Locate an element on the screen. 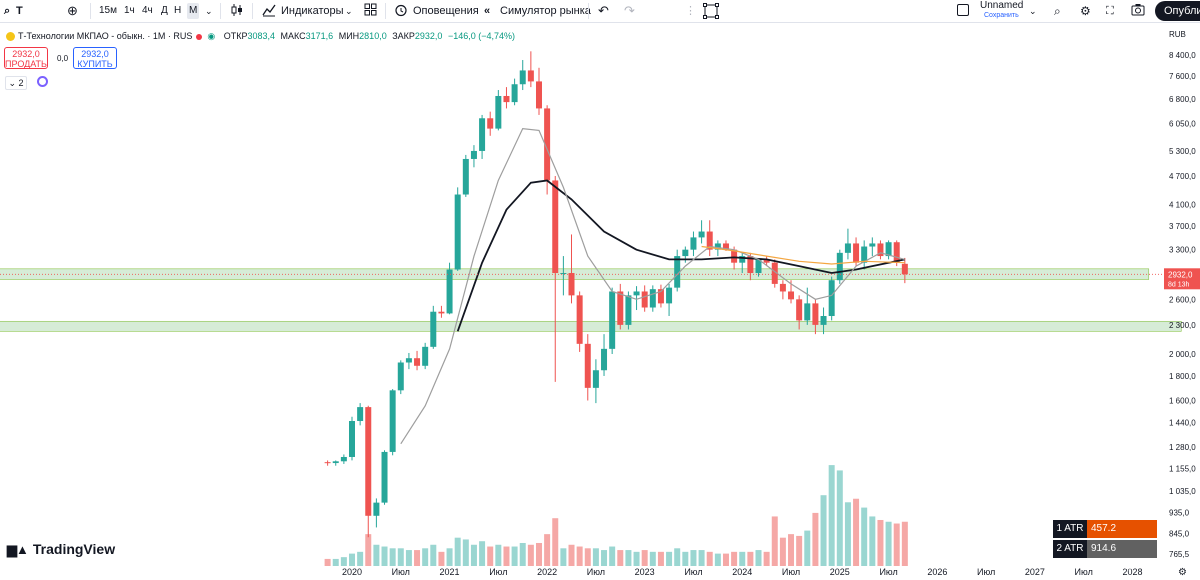 The image size is (1200, 580). layout-chevron-down-icon: ⌄ is located at coordinates (1033, 11).